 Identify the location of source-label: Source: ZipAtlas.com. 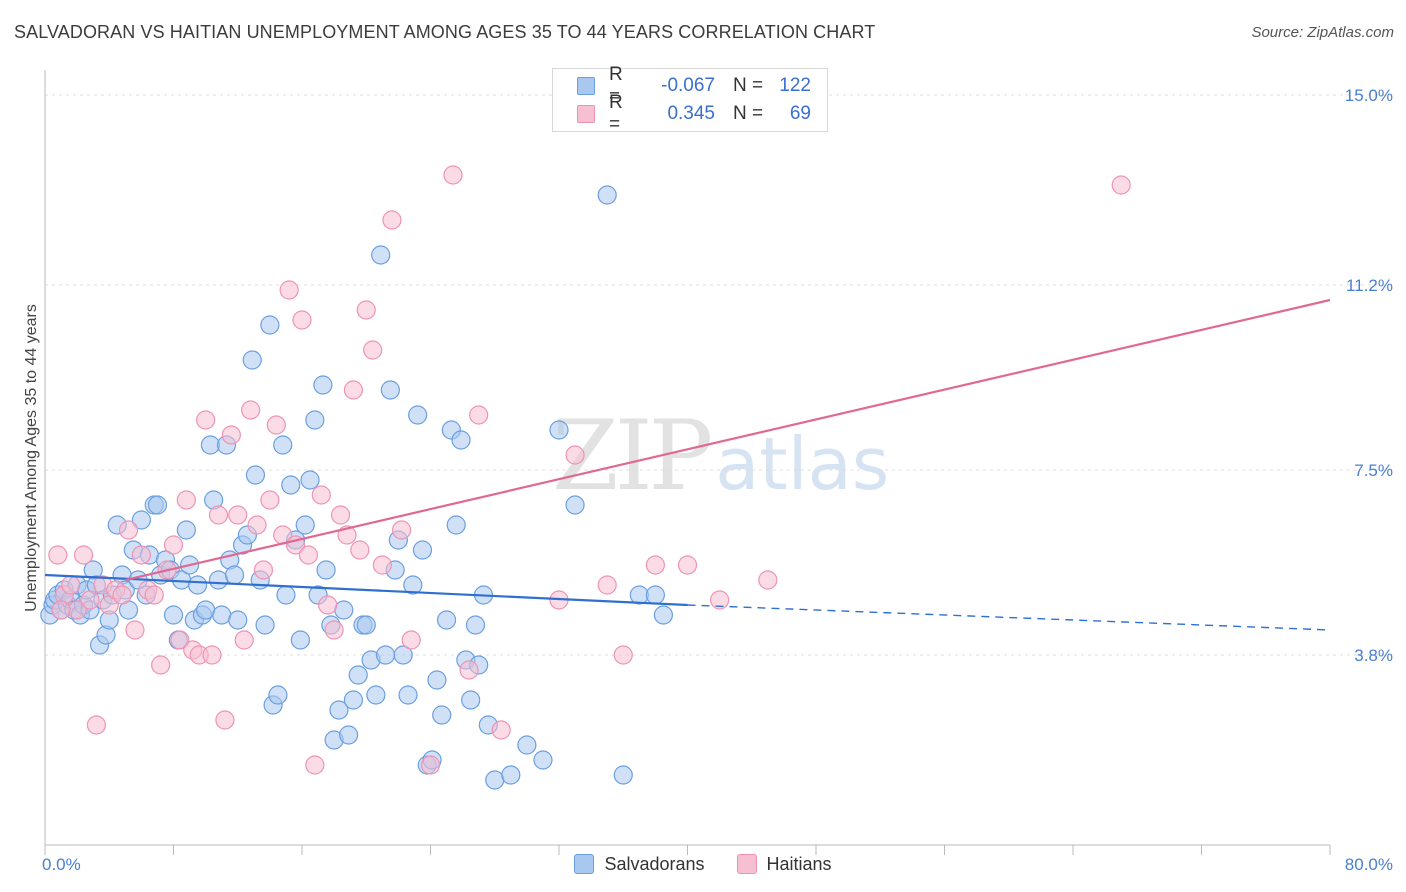
(1322, 32).